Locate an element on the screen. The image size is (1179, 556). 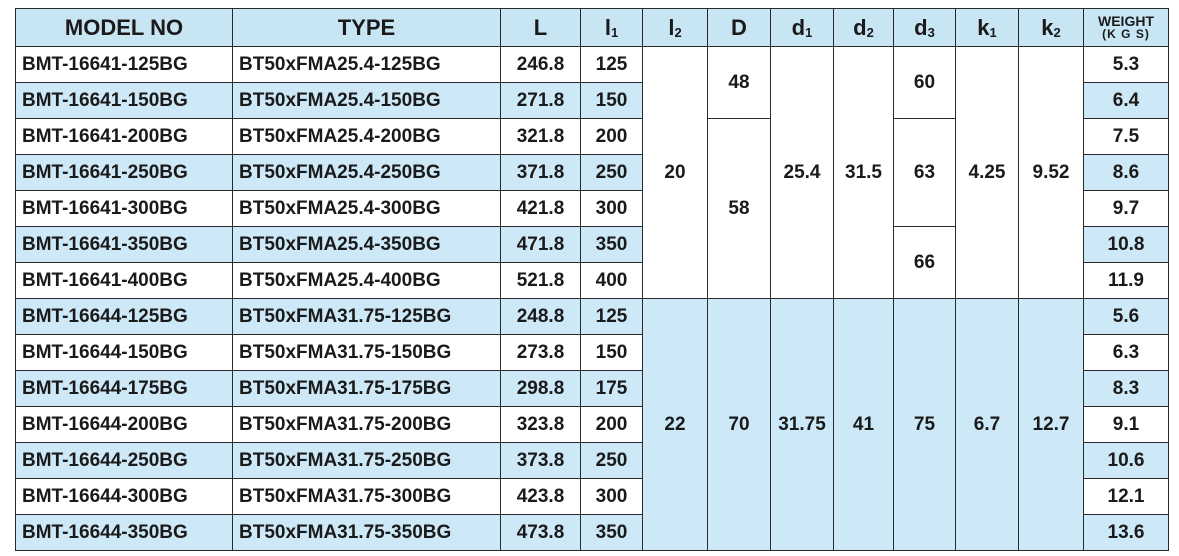
d2-cell: 31.5 is located at coordinates (863, 172).